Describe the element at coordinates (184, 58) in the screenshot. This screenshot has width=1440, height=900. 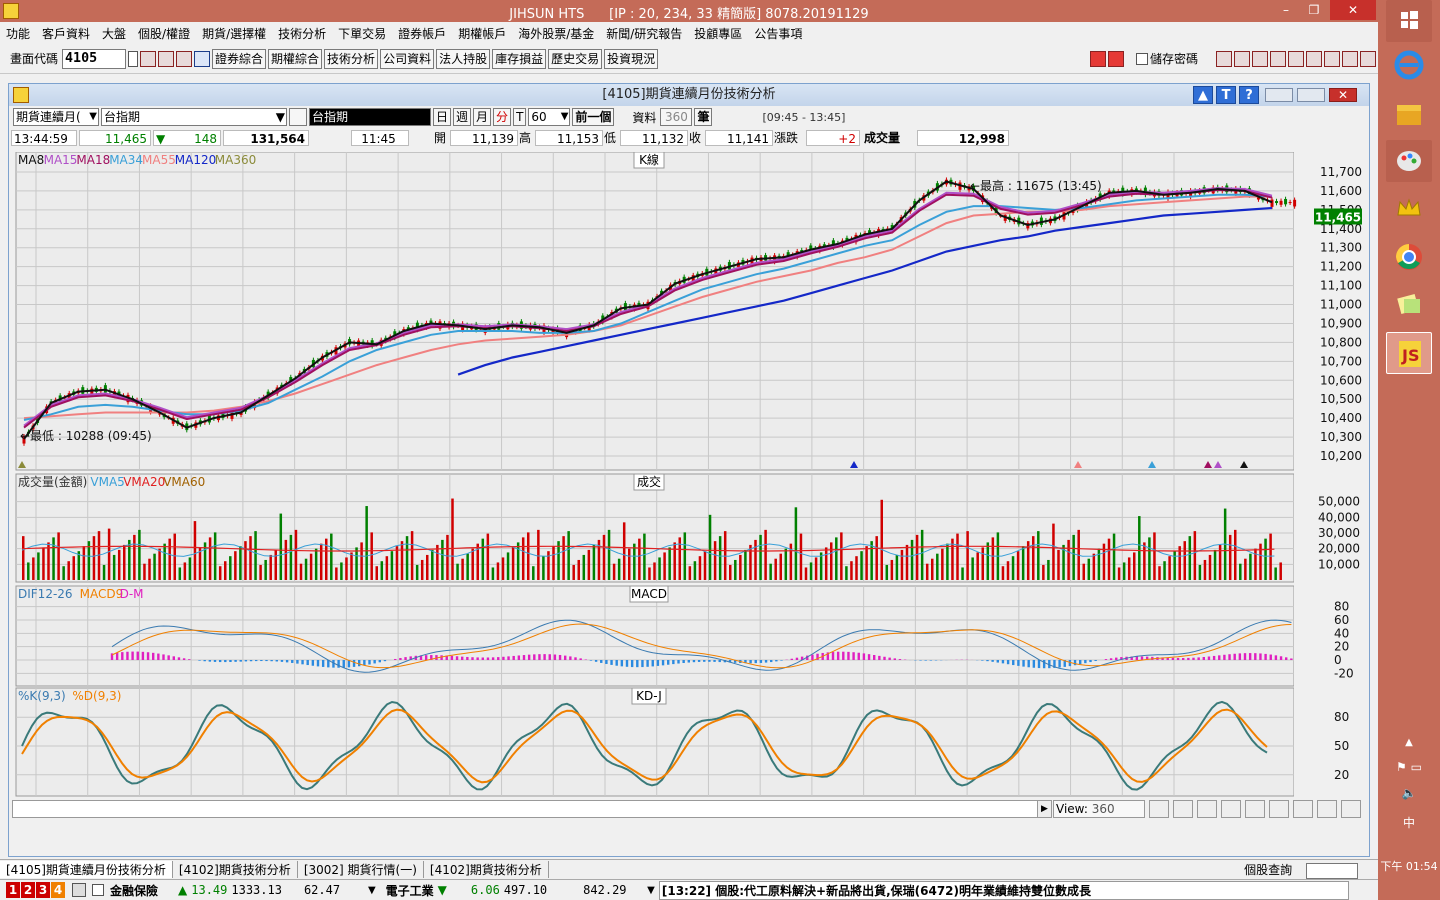
I see `print-icon` at that location.